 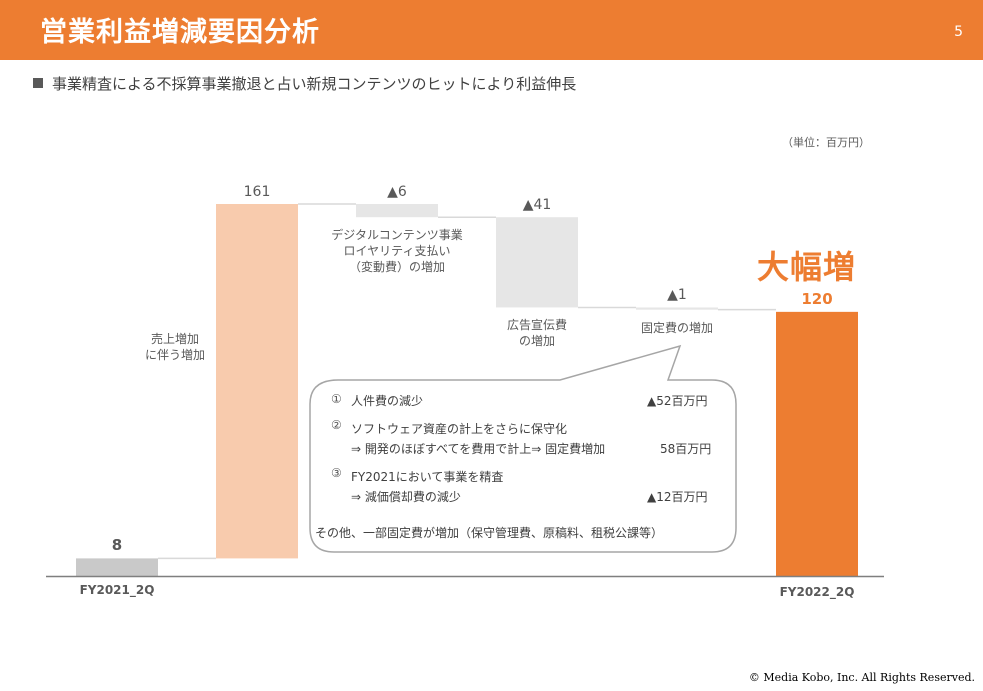 What do you see at coordinates (491, 30) in the screenshot?
I see `header-bar: 営業利益増減要因分析 5` at bounding box center [491, 30].